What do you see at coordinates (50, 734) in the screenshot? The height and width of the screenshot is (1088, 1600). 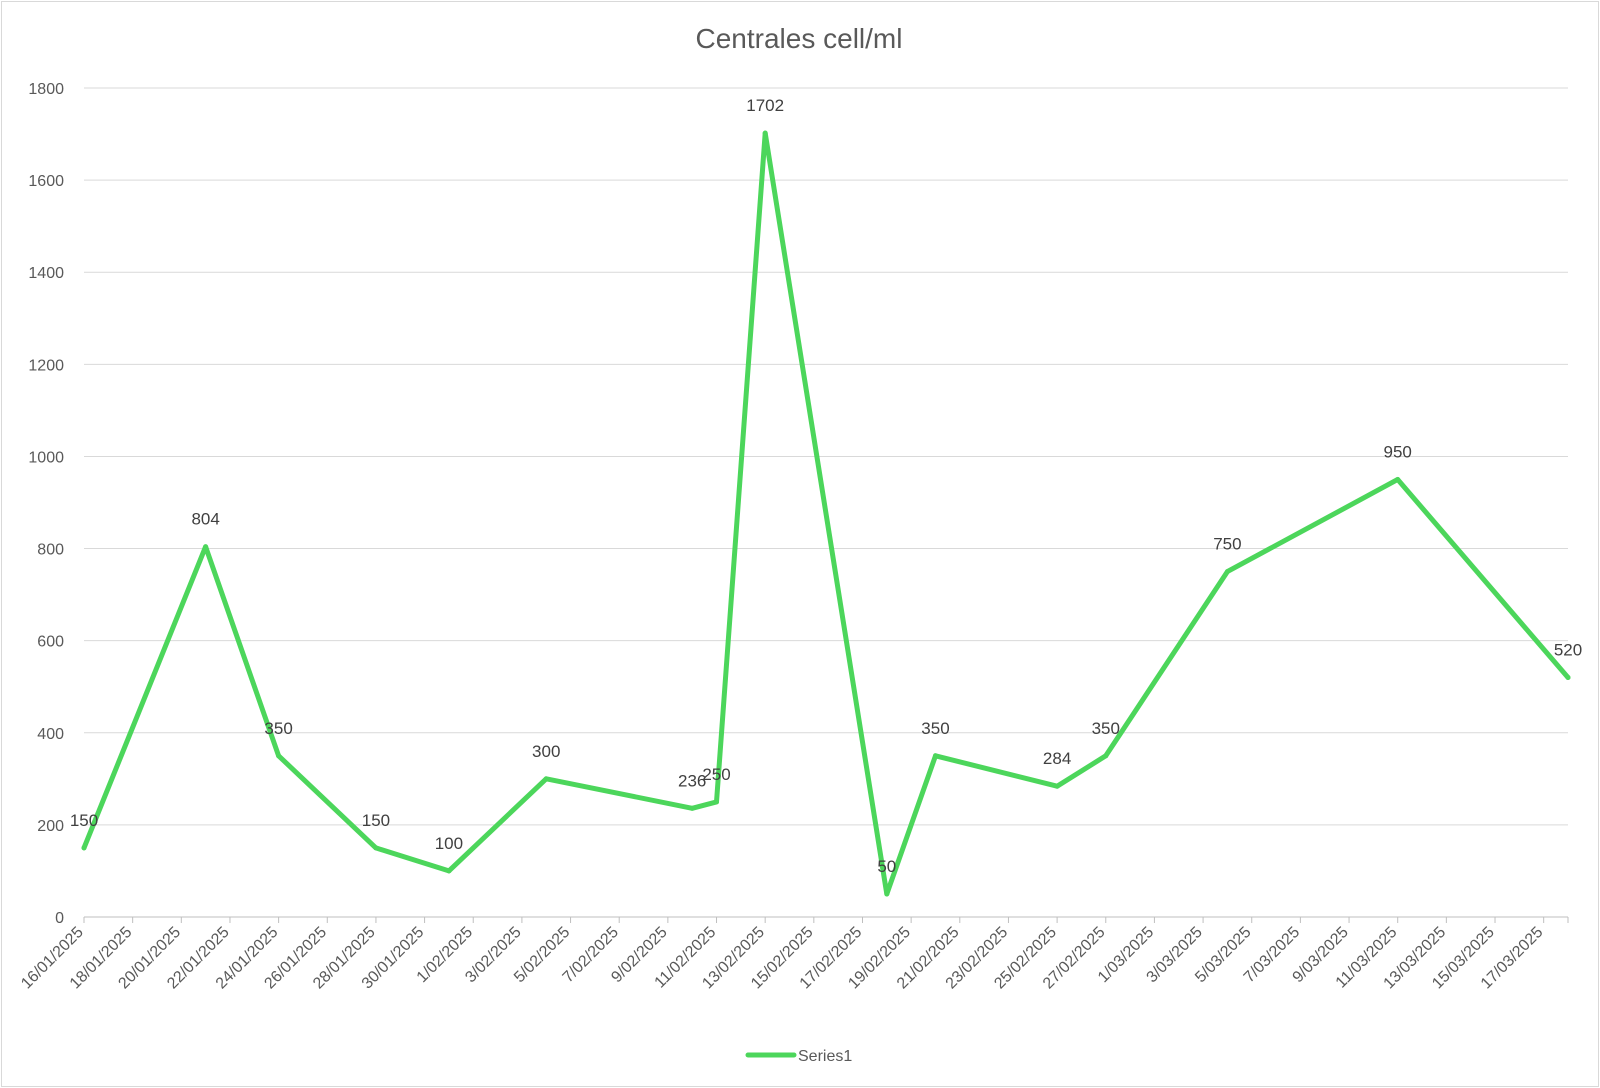 I see `y-tick-label: 400` at bounding box center [50, 734].